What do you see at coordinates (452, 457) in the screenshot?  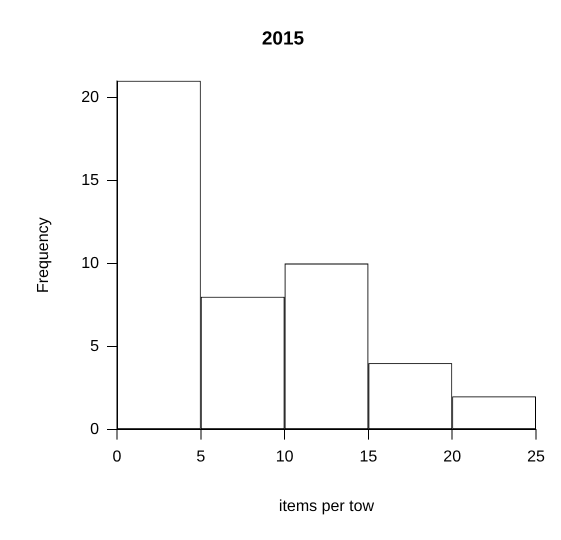 I see `x-tick-label: 20` at bounding box center [452, 457].